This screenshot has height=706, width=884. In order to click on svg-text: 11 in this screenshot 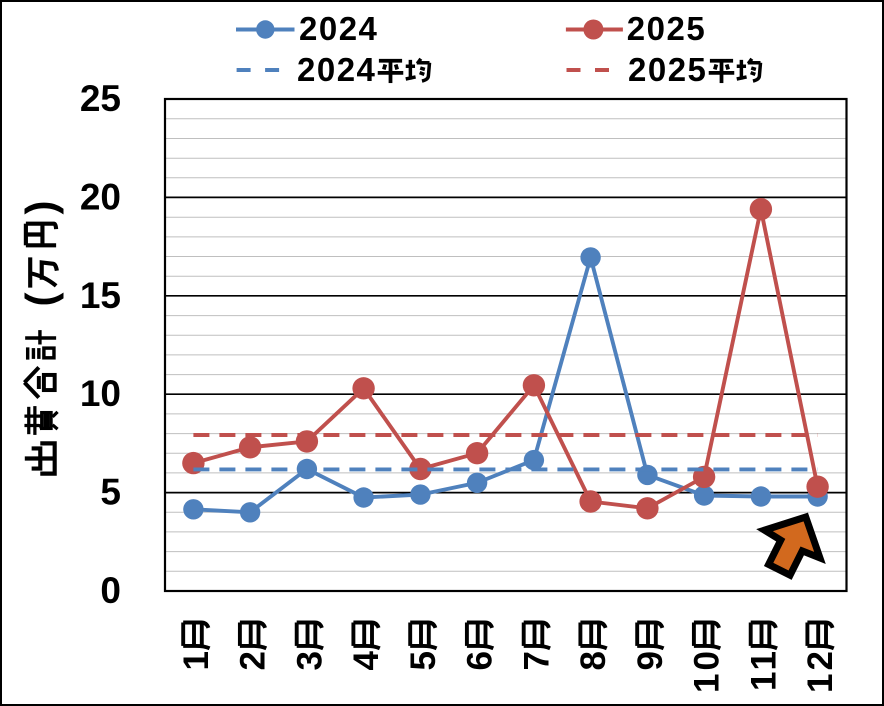, I will do `click(763, 669)`.